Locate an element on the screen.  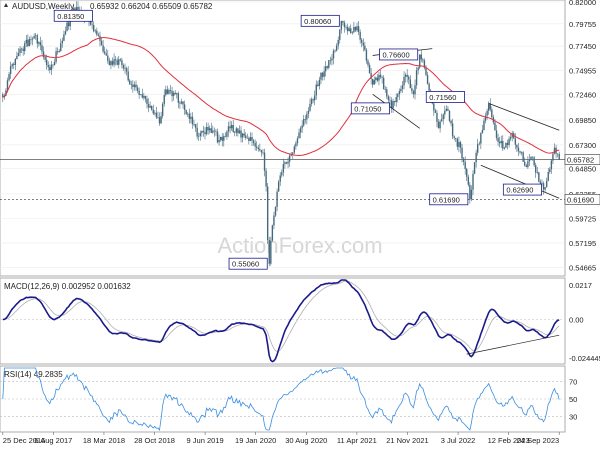
price-label: 0.76600 is located at coordinates (396, 54).